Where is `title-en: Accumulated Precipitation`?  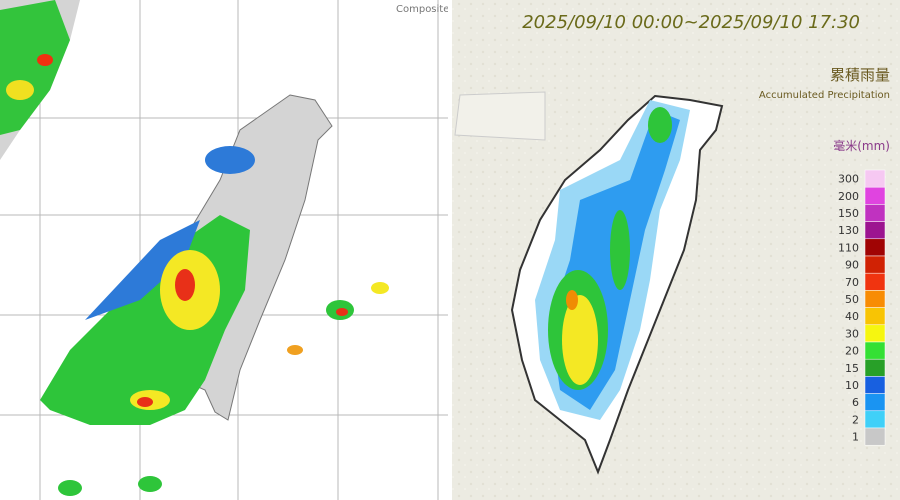 title-en: Accumulated Precipitation is located at coordinates (824, 95).